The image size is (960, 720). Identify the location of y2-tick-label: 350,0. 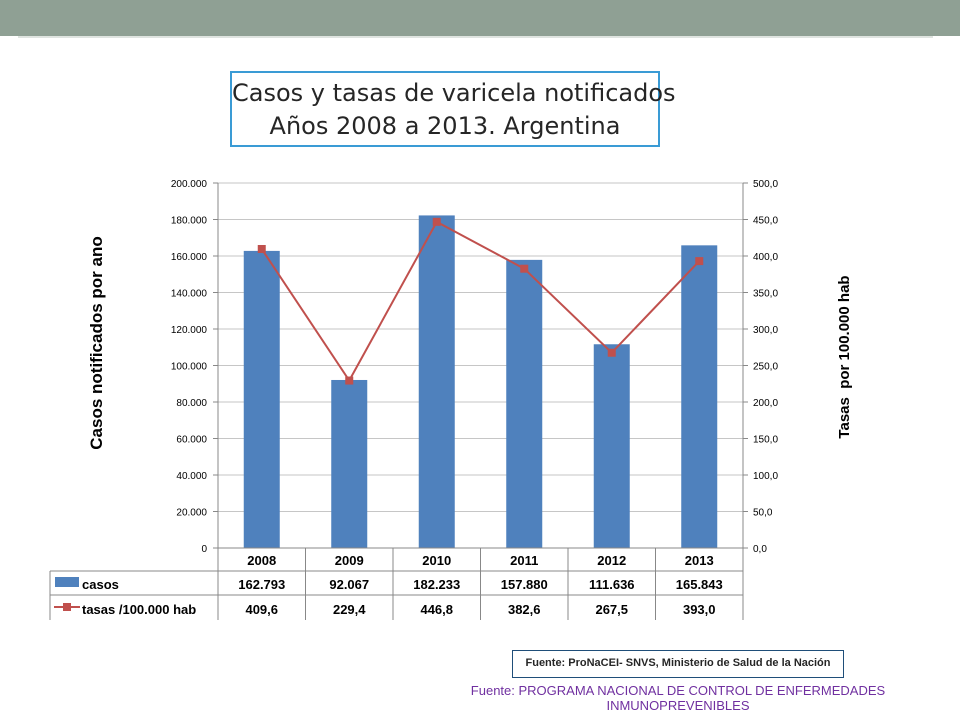
(765, 294).